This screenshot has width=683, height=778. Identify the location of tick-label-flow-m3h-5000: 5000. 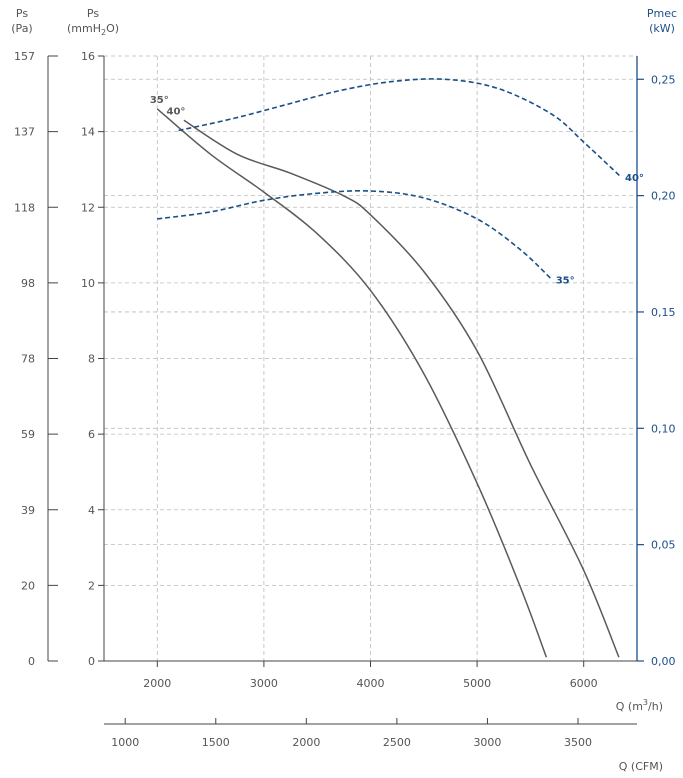
(477, 683).